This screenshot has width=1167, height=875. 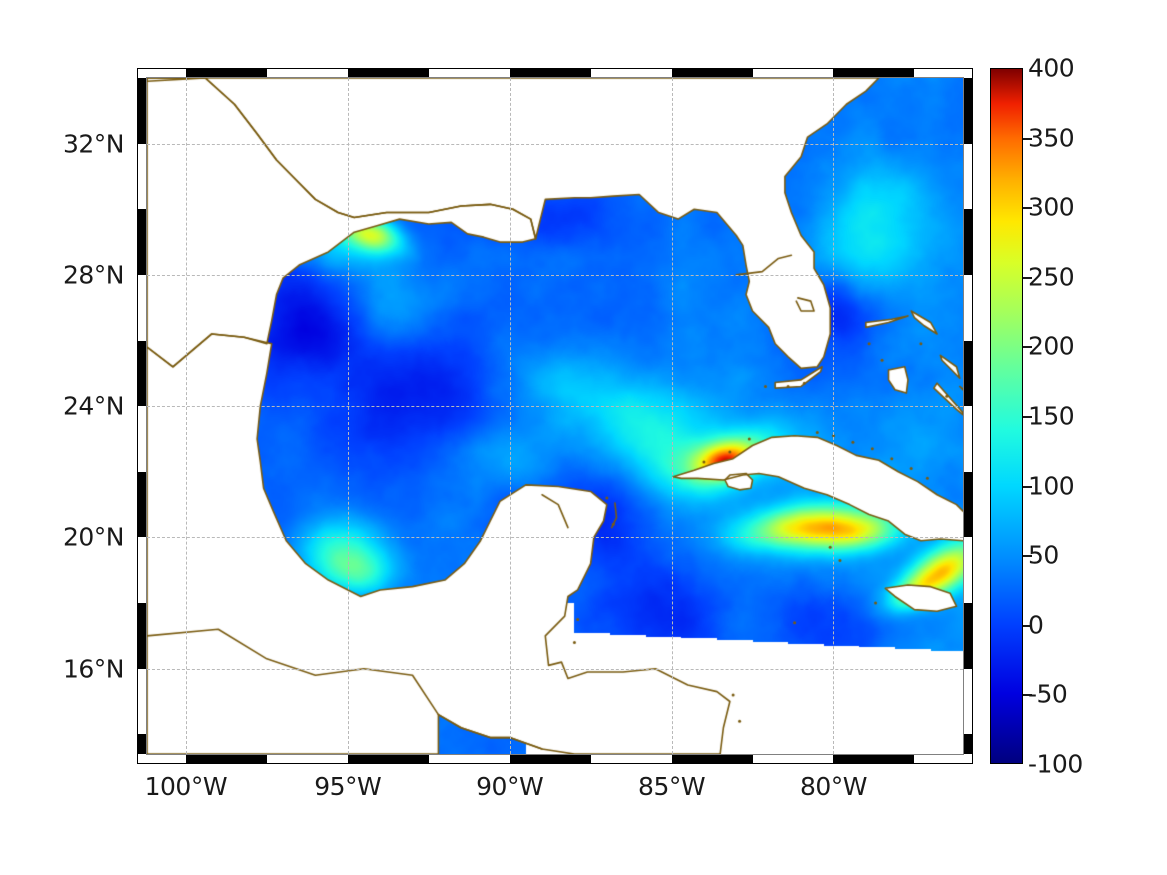 I want to click on colorbar-label-0: 400, so click(x=1051, y=68).